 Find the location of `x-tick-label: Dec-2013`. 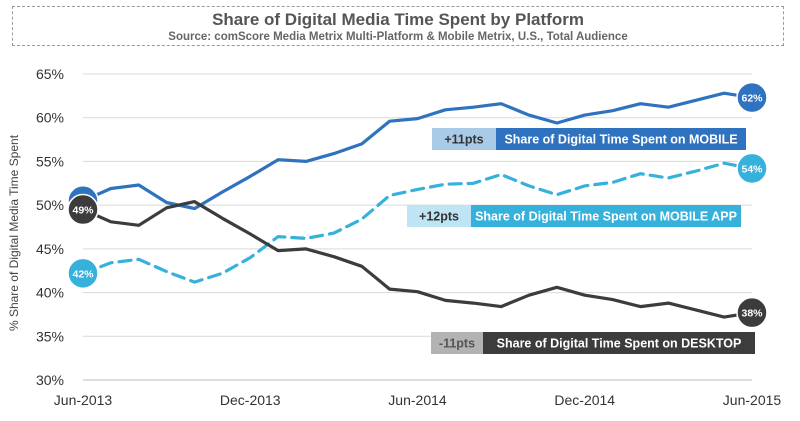

x-tick-label: Dec-2013 is located at coordinates (250, 400).